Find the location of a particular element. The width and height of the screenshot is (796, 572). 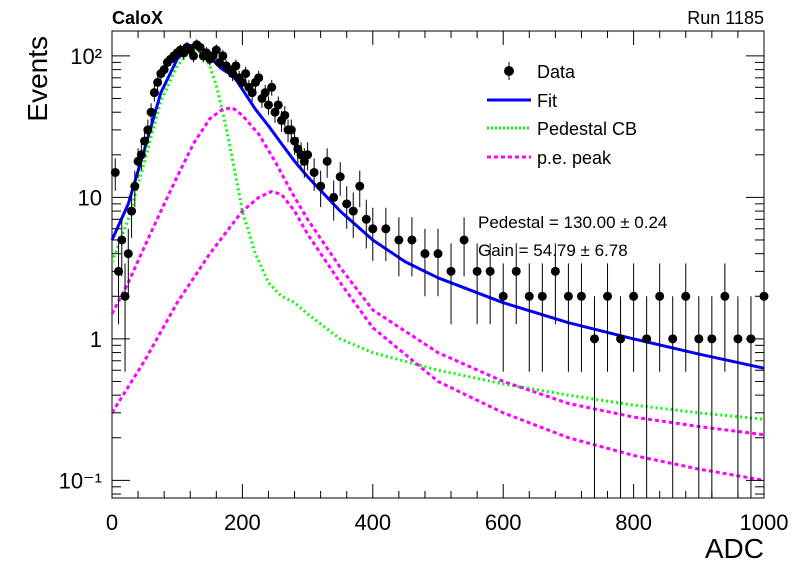

x-tick-label: 400 is located at coordinates (372, 522).